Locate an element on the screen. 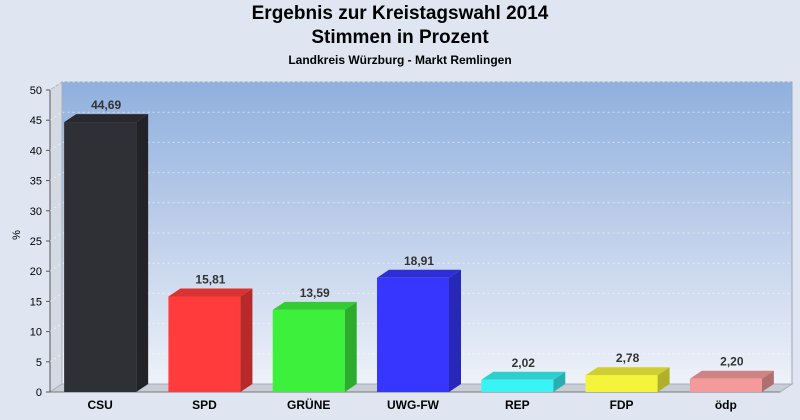  chart-title: Ergebnis zur Kreistagswahl 2014 is located at coordinates (400, 13).